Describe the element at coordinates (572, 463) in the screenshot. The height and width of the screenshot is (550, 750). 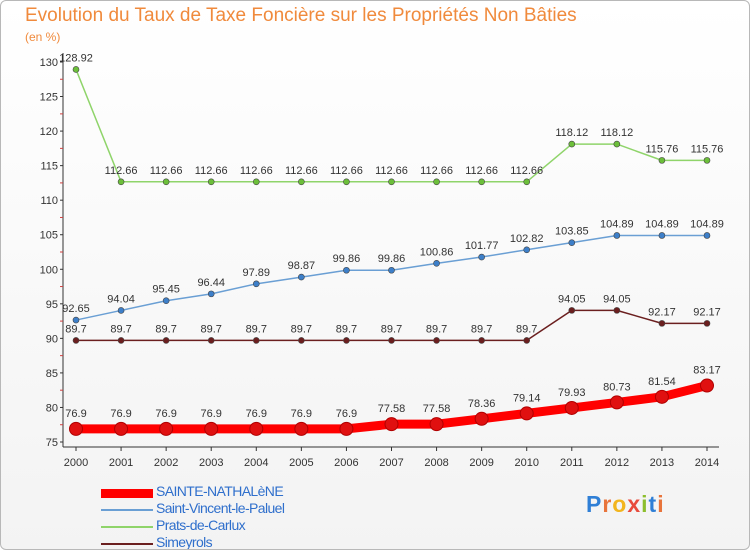
I see `x-tick-label: 2011` at that location.